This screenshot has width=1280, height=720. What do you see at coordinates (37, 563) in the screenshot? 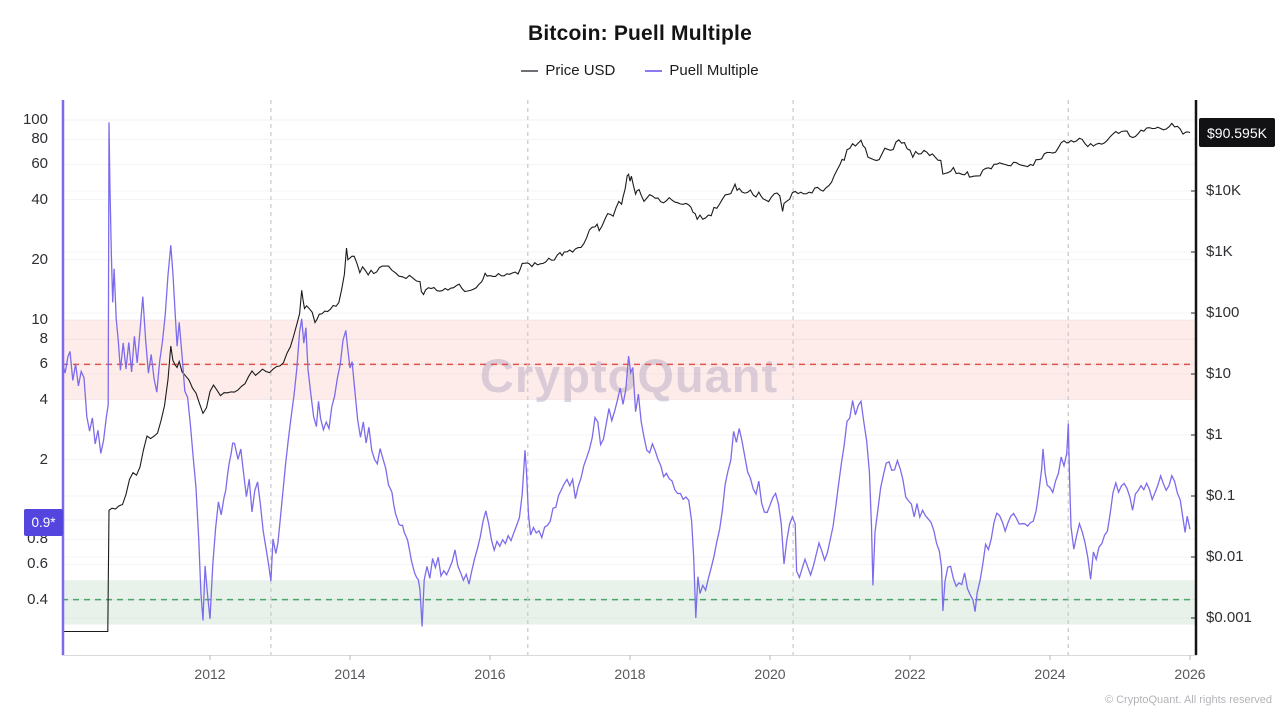
I see `y-axis-label-left: 0.6` at bounding box center [37, 563].